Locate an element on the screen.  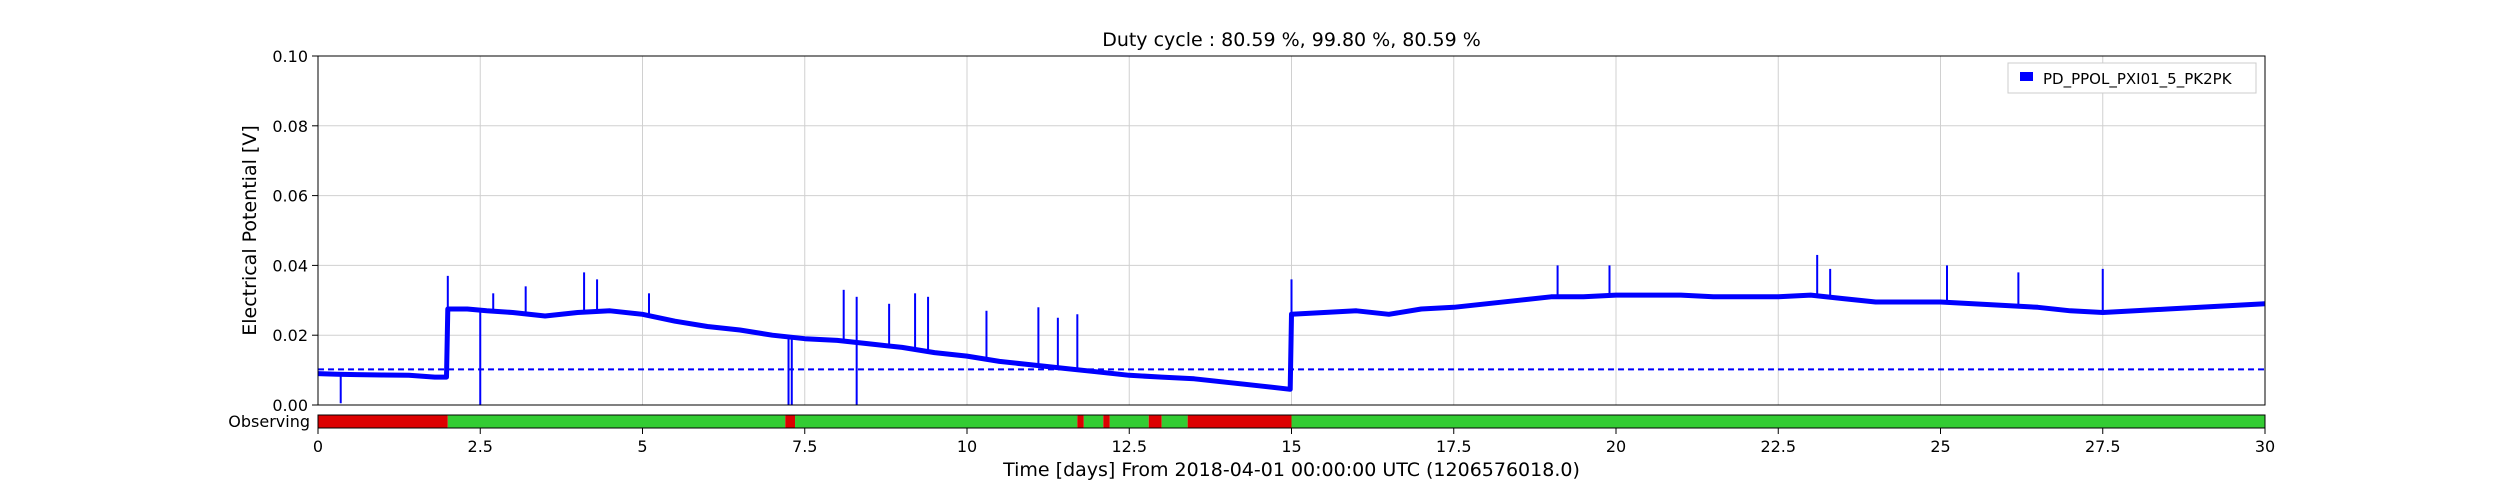
legend-swatch is located at coordinates (2026, 76).